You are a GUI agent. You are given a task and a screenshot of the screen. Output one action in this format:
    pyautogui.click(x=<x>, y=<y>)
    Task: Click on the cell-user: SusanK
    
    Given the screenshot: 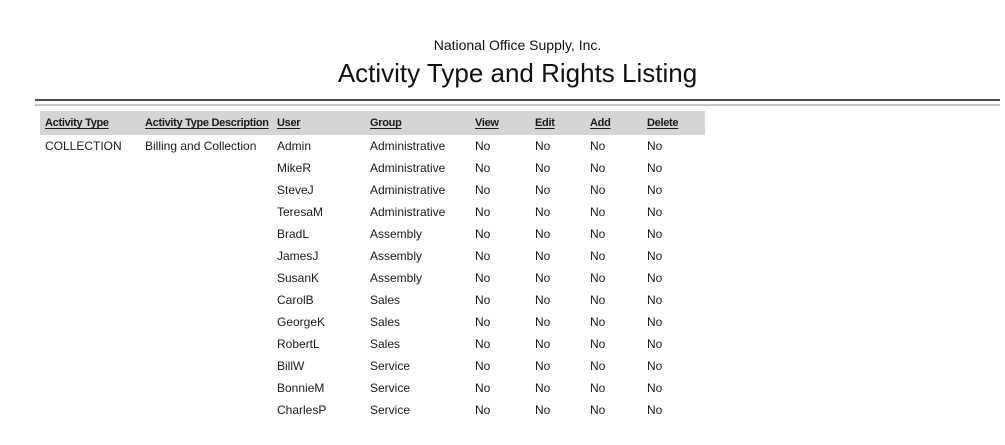 What is the action you would take?
    pyautogui.click(x=298, y=278)
    